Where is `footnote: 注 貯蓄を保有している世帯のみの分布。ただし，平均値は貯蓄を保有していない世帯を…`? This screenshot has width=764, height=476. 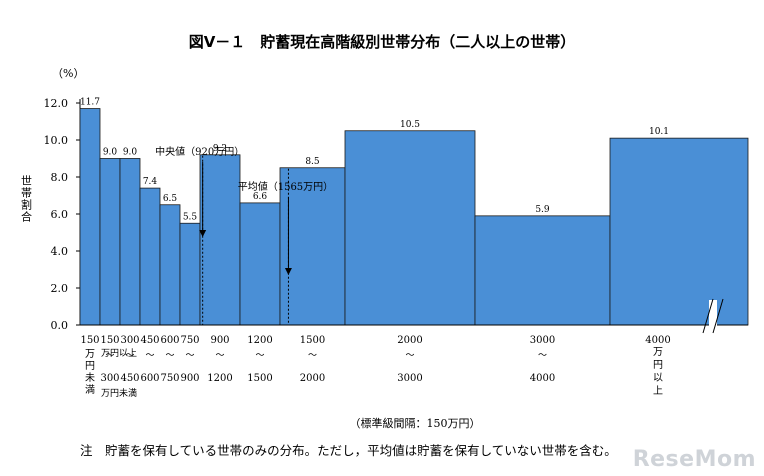
footnote: 注 貯蓄を保有している世帯のみの分布。ただし，平均値は貯蓄を保有していない世帯を… is located at coordinates (348, 450).